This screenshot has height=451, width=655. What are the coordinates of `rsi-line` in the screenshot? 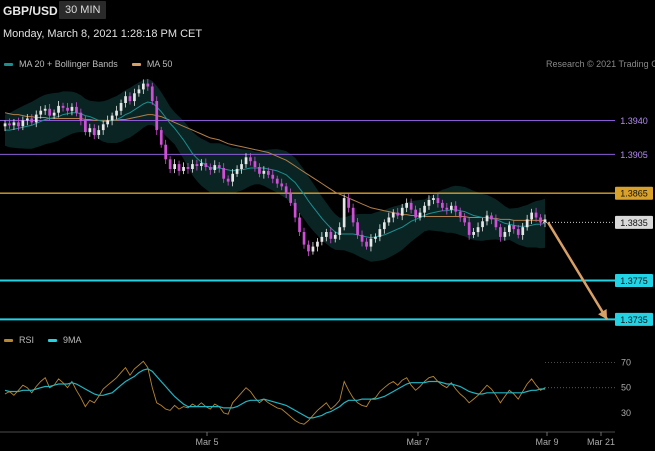 It's located at (275, 392).